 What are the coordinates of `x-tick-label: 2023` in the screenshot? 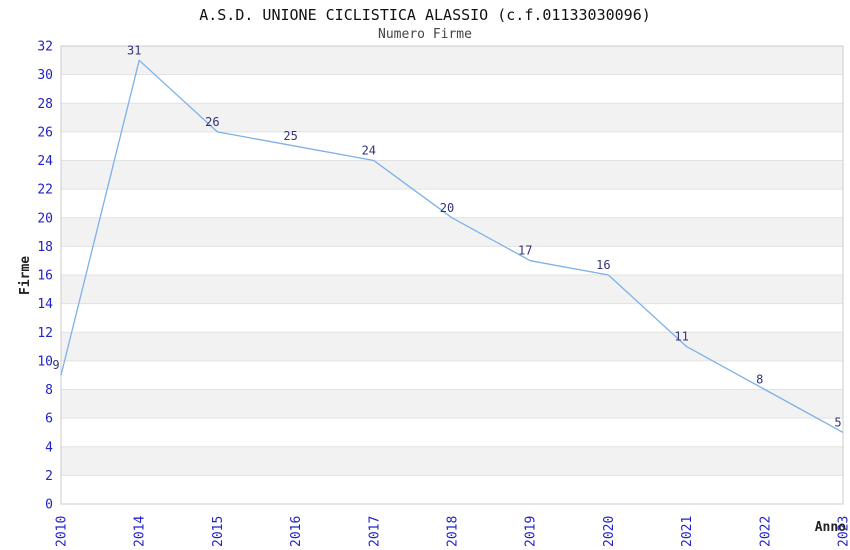 It's located at (843, 531).